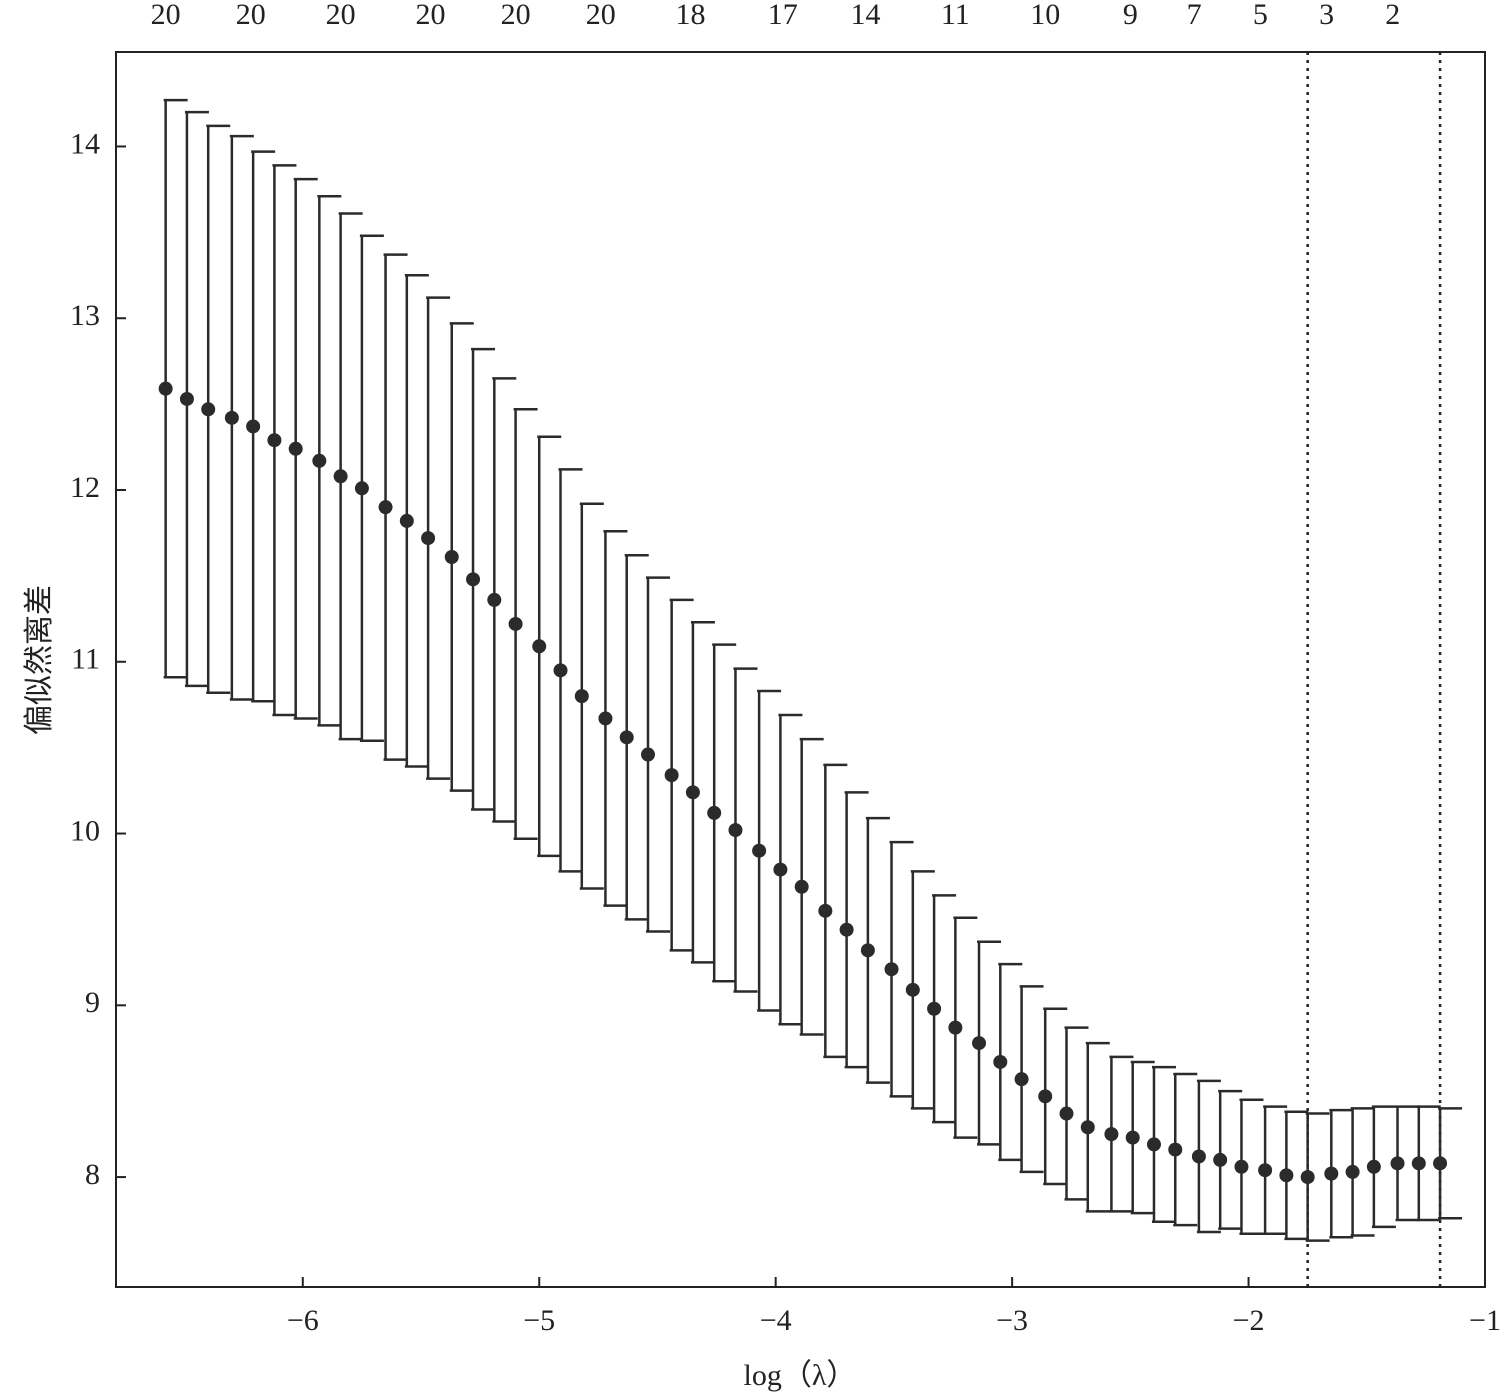 The width and height of the screenshot is (1500, 1398). What do you see at coordinates (783, 15) in the screenshot?
I see `top-tick-label: 17` at bounding box center [783, 15].